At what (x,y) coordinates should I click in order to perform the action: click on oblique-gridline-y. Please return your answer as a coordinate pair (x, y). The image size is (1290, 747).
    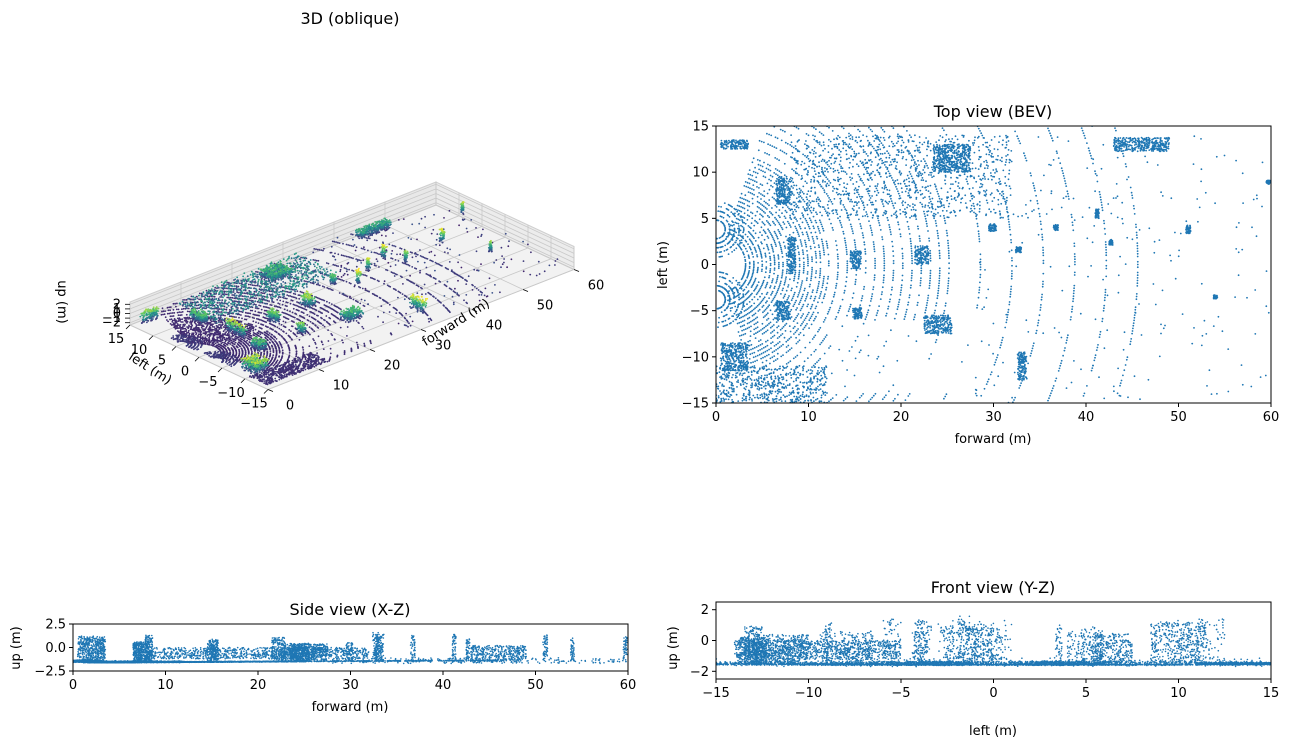
    Looking at the image, I should click on (398, 307).